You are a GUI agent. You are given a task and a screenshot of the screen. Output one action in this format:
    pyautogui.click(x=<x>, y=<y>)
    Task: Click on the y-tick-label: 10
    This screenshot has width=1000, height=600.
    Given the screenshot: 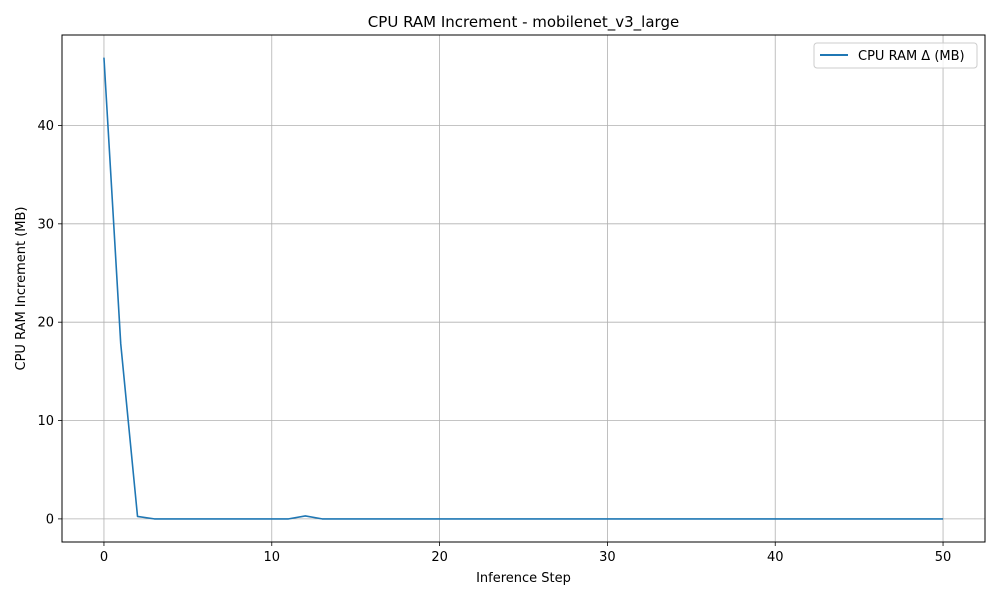 What is the action you would take?
    pyautogui.click(x=45, y=421)
    